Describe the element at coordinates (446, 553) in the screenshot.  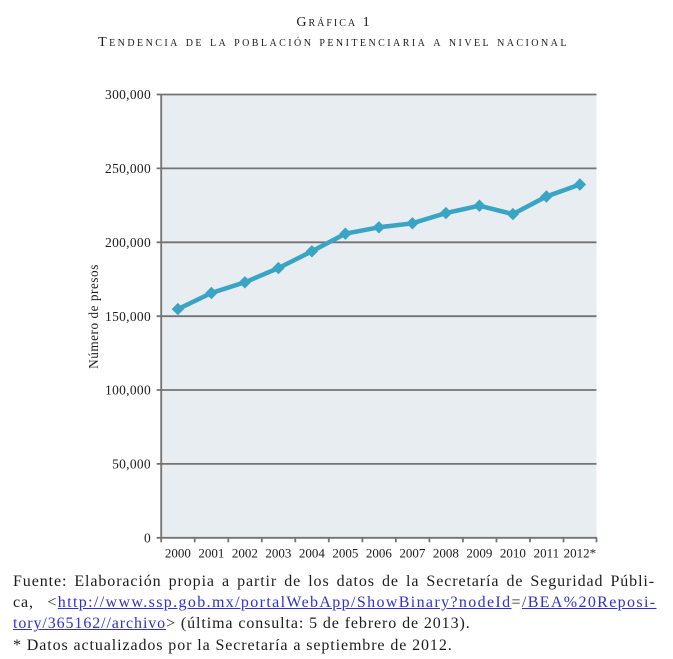
I see `svg-text: 2008` at that location.